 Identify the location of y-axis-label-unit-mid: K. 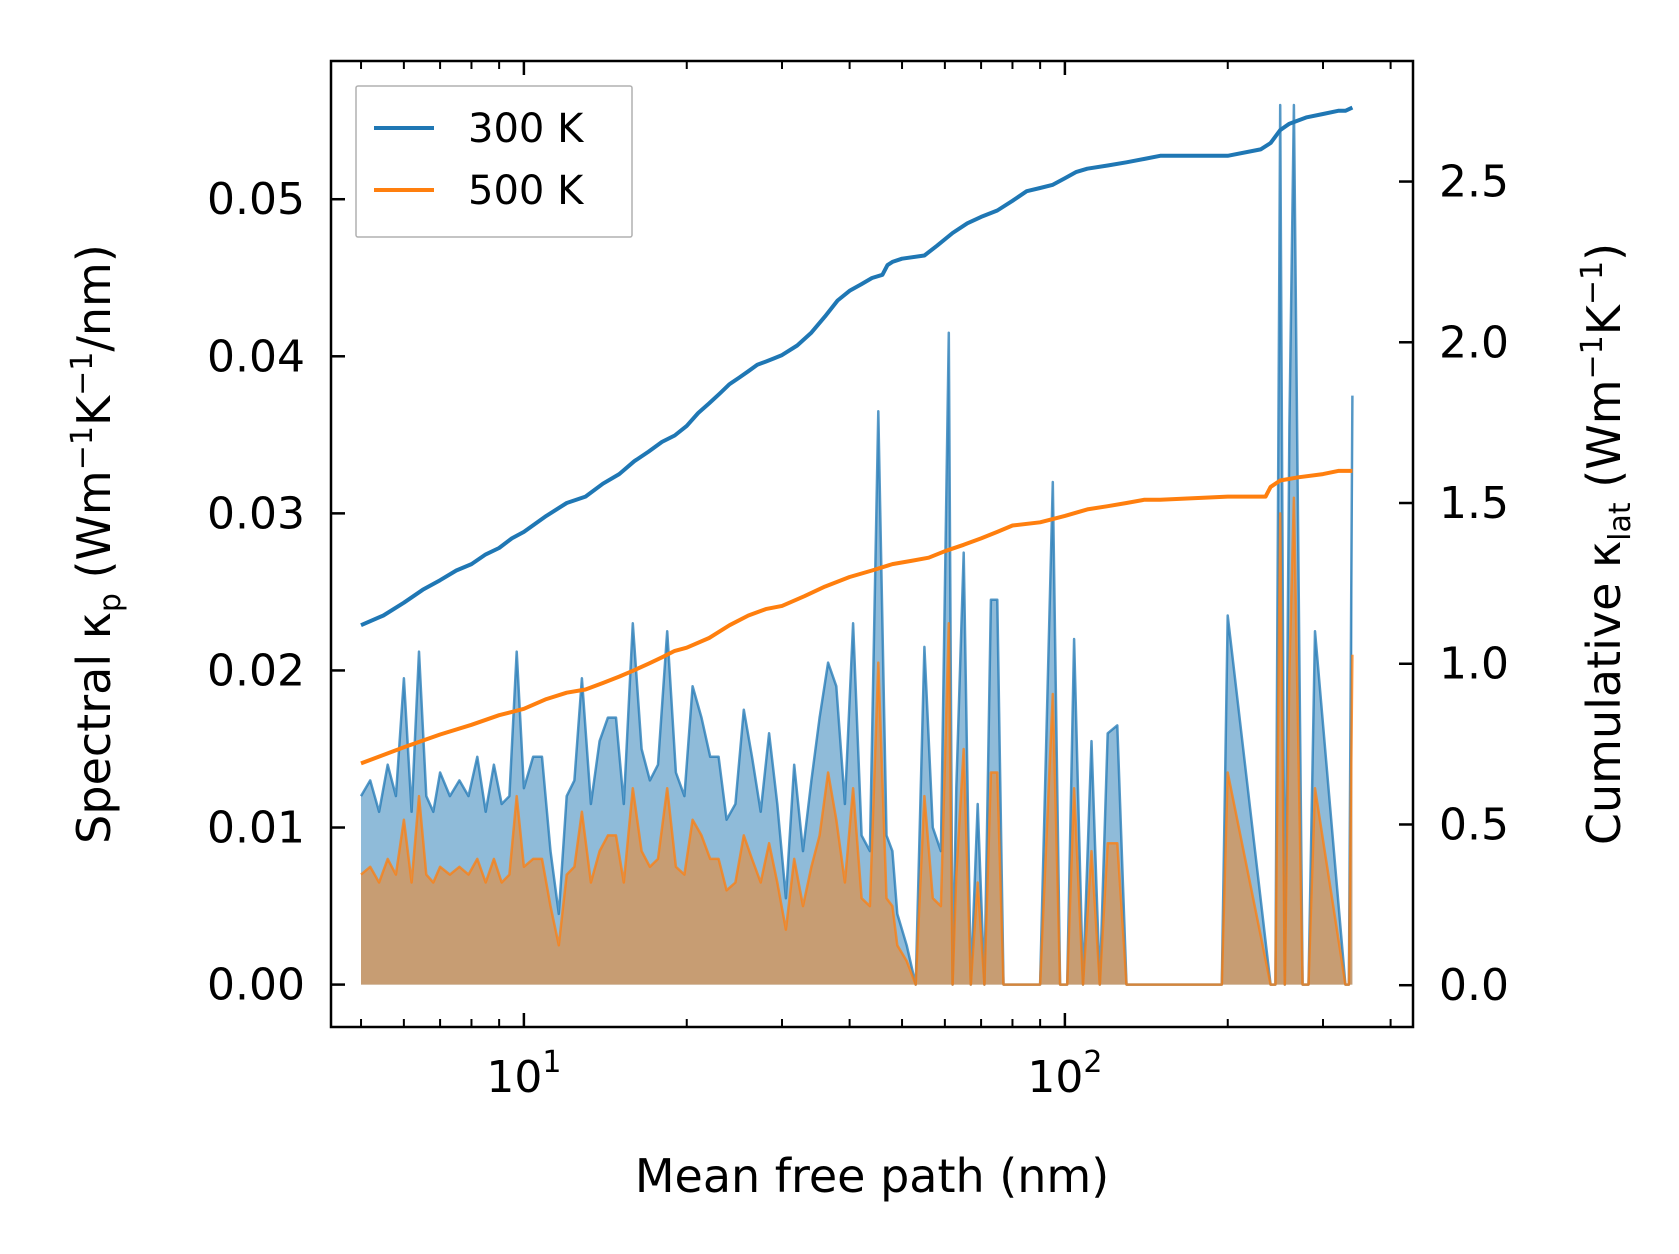
(94, 410).